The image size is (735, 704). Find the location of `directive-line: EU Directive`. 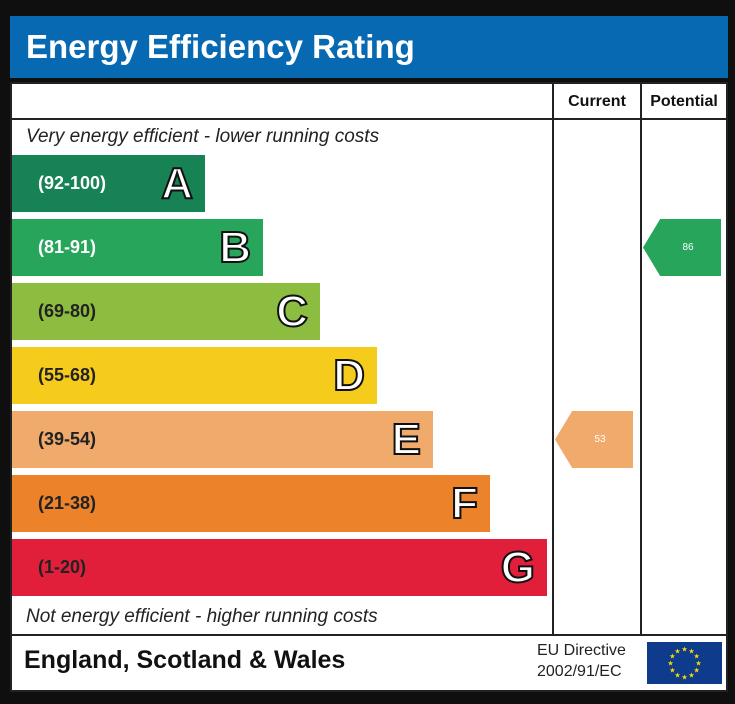

directive-line: EU Directive is located at coordinates (581, 650).